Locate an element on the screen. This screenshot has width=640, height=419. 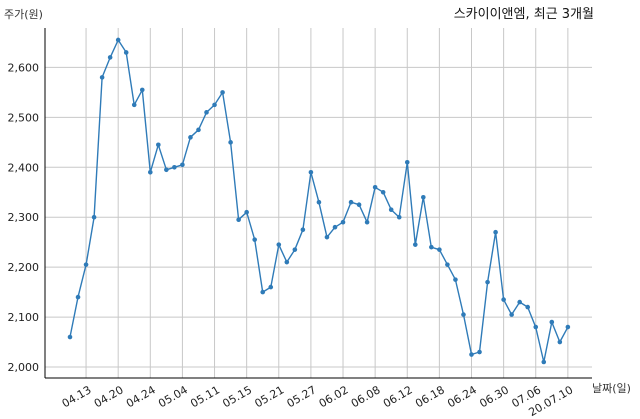
x-tick-label: 06.18 is located at coordinates (430, 396).